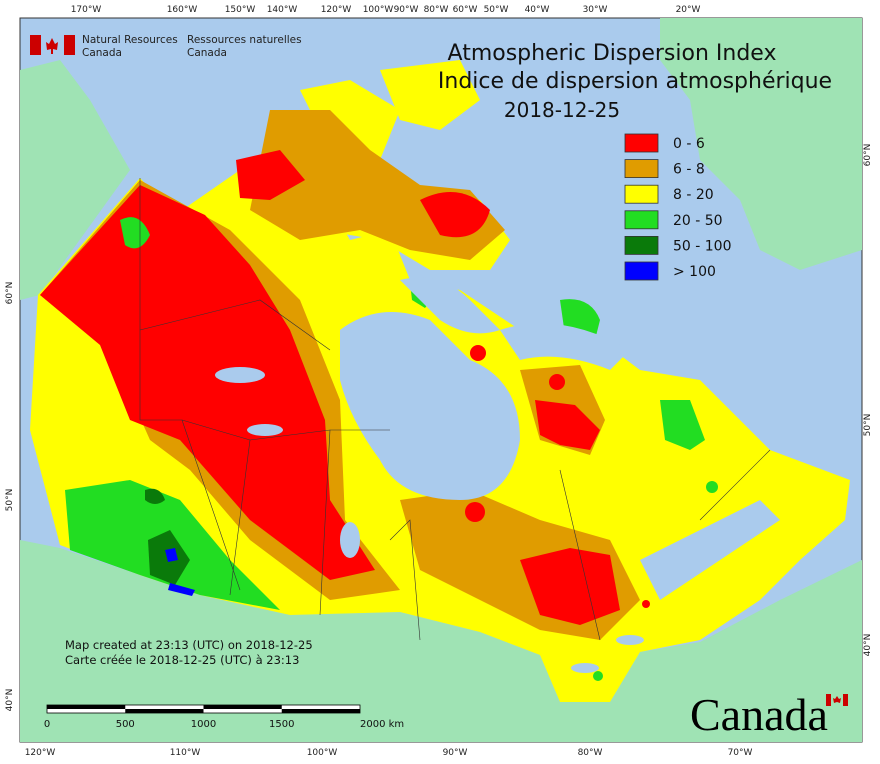 The image size is (880, 764). I want to click on graticule-label: 60°W, so click(465, 10).